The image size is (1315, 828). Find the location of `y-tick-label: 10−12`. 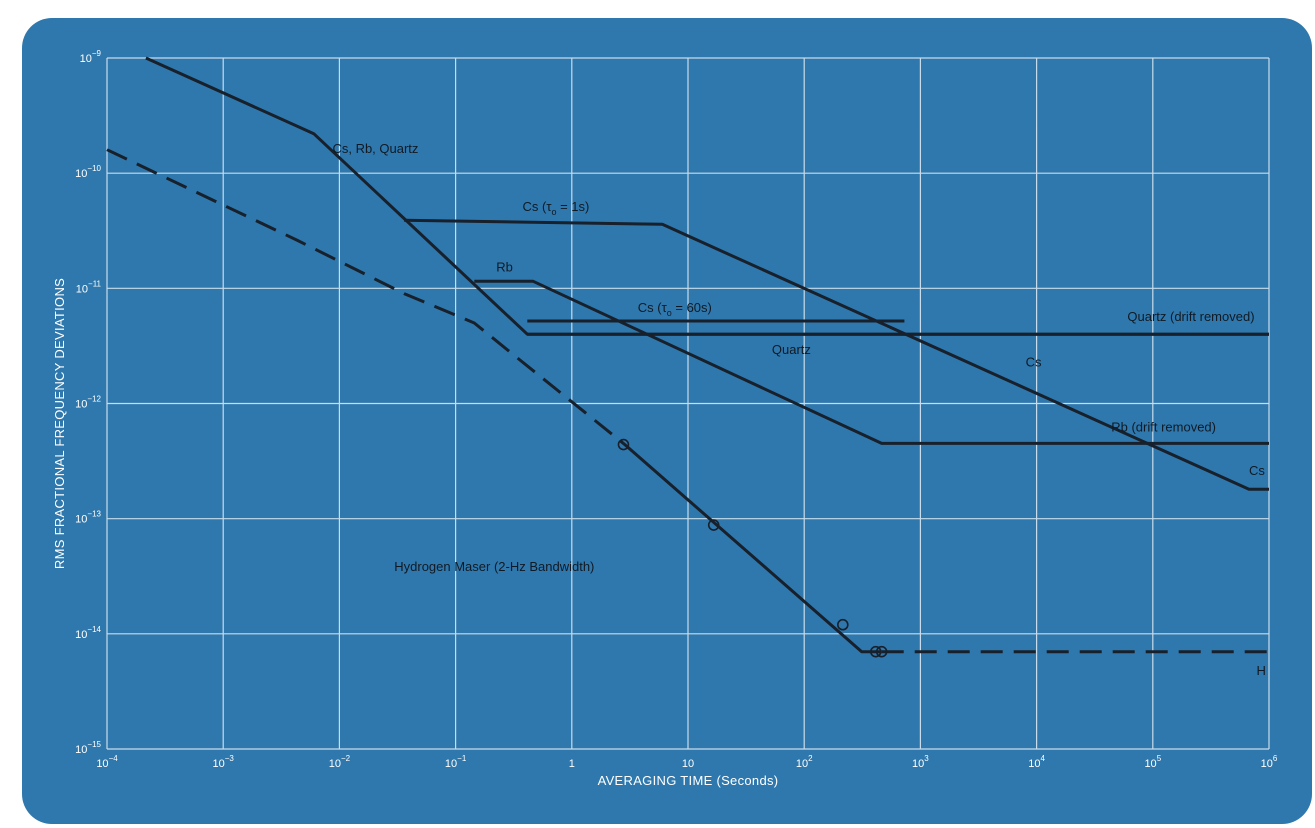

y-tick-label: 10−12 is located at coordinates (88, 403).